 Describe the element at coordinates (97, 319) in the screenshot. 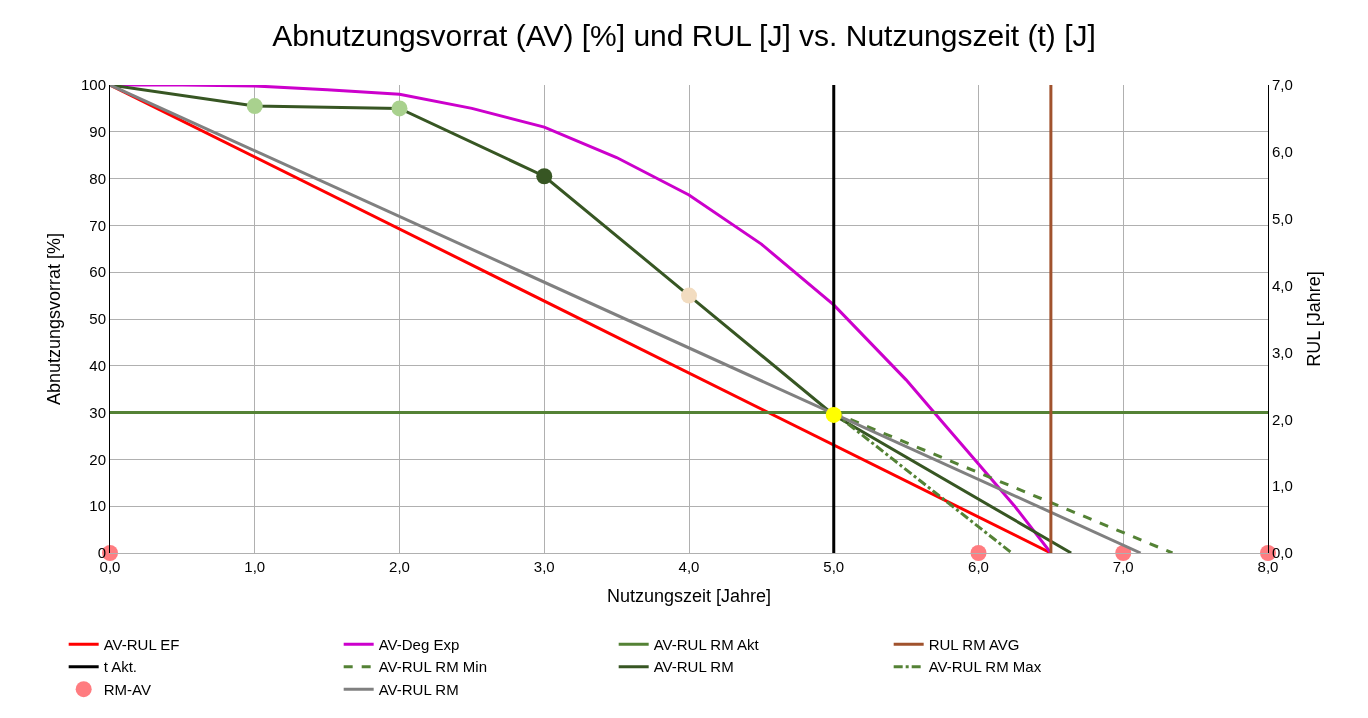

I see `y-tick-label: 50` at that location.